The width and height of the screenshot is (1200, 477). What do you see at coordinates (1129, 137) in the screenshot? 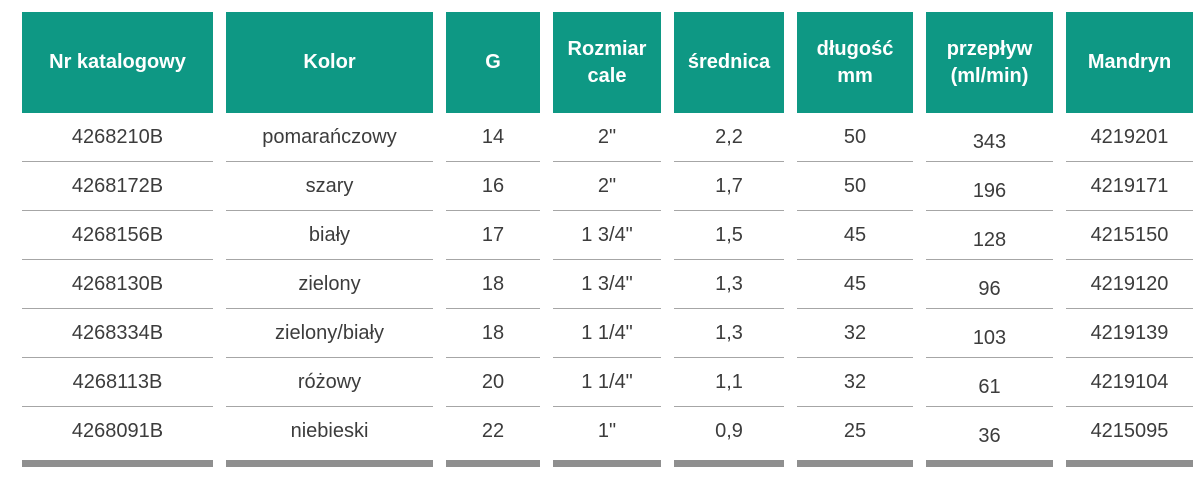
I see `table-cell: 4219201` at bounding box center [1129, 137].